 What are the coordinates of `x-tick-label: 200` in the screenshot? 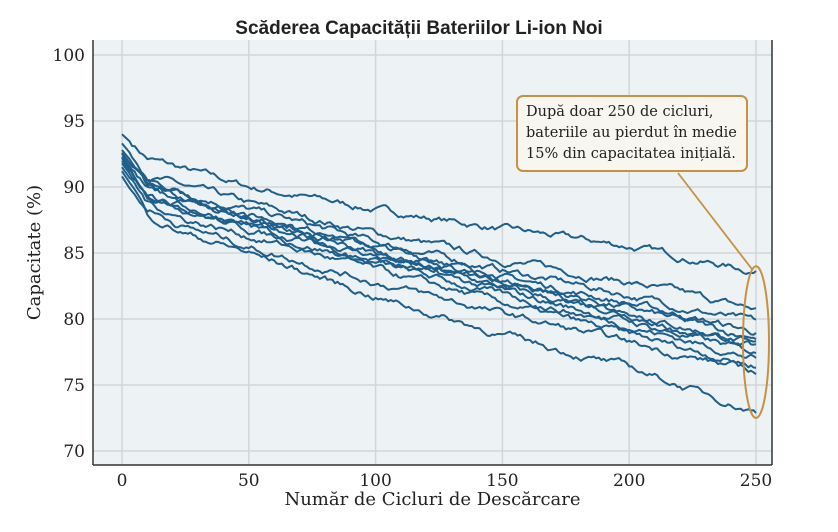 It's located at (629, 481).